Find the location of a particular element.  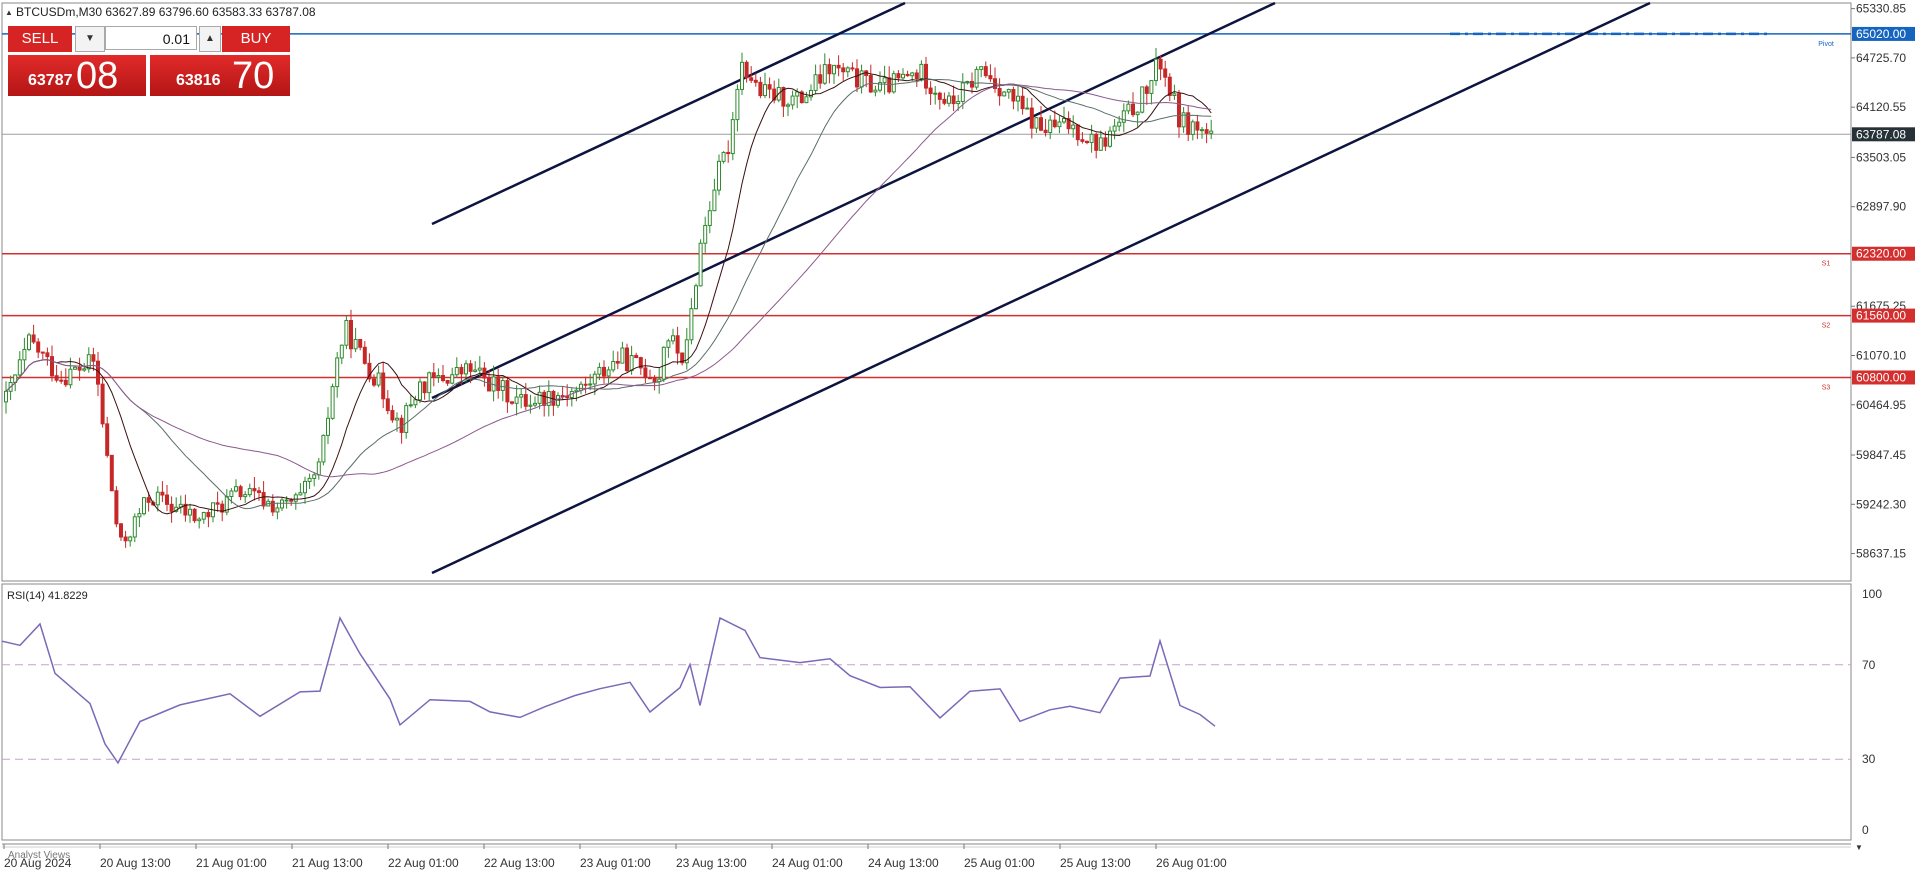

sell-price-main: 63787 is located at coordinates (50, 80).